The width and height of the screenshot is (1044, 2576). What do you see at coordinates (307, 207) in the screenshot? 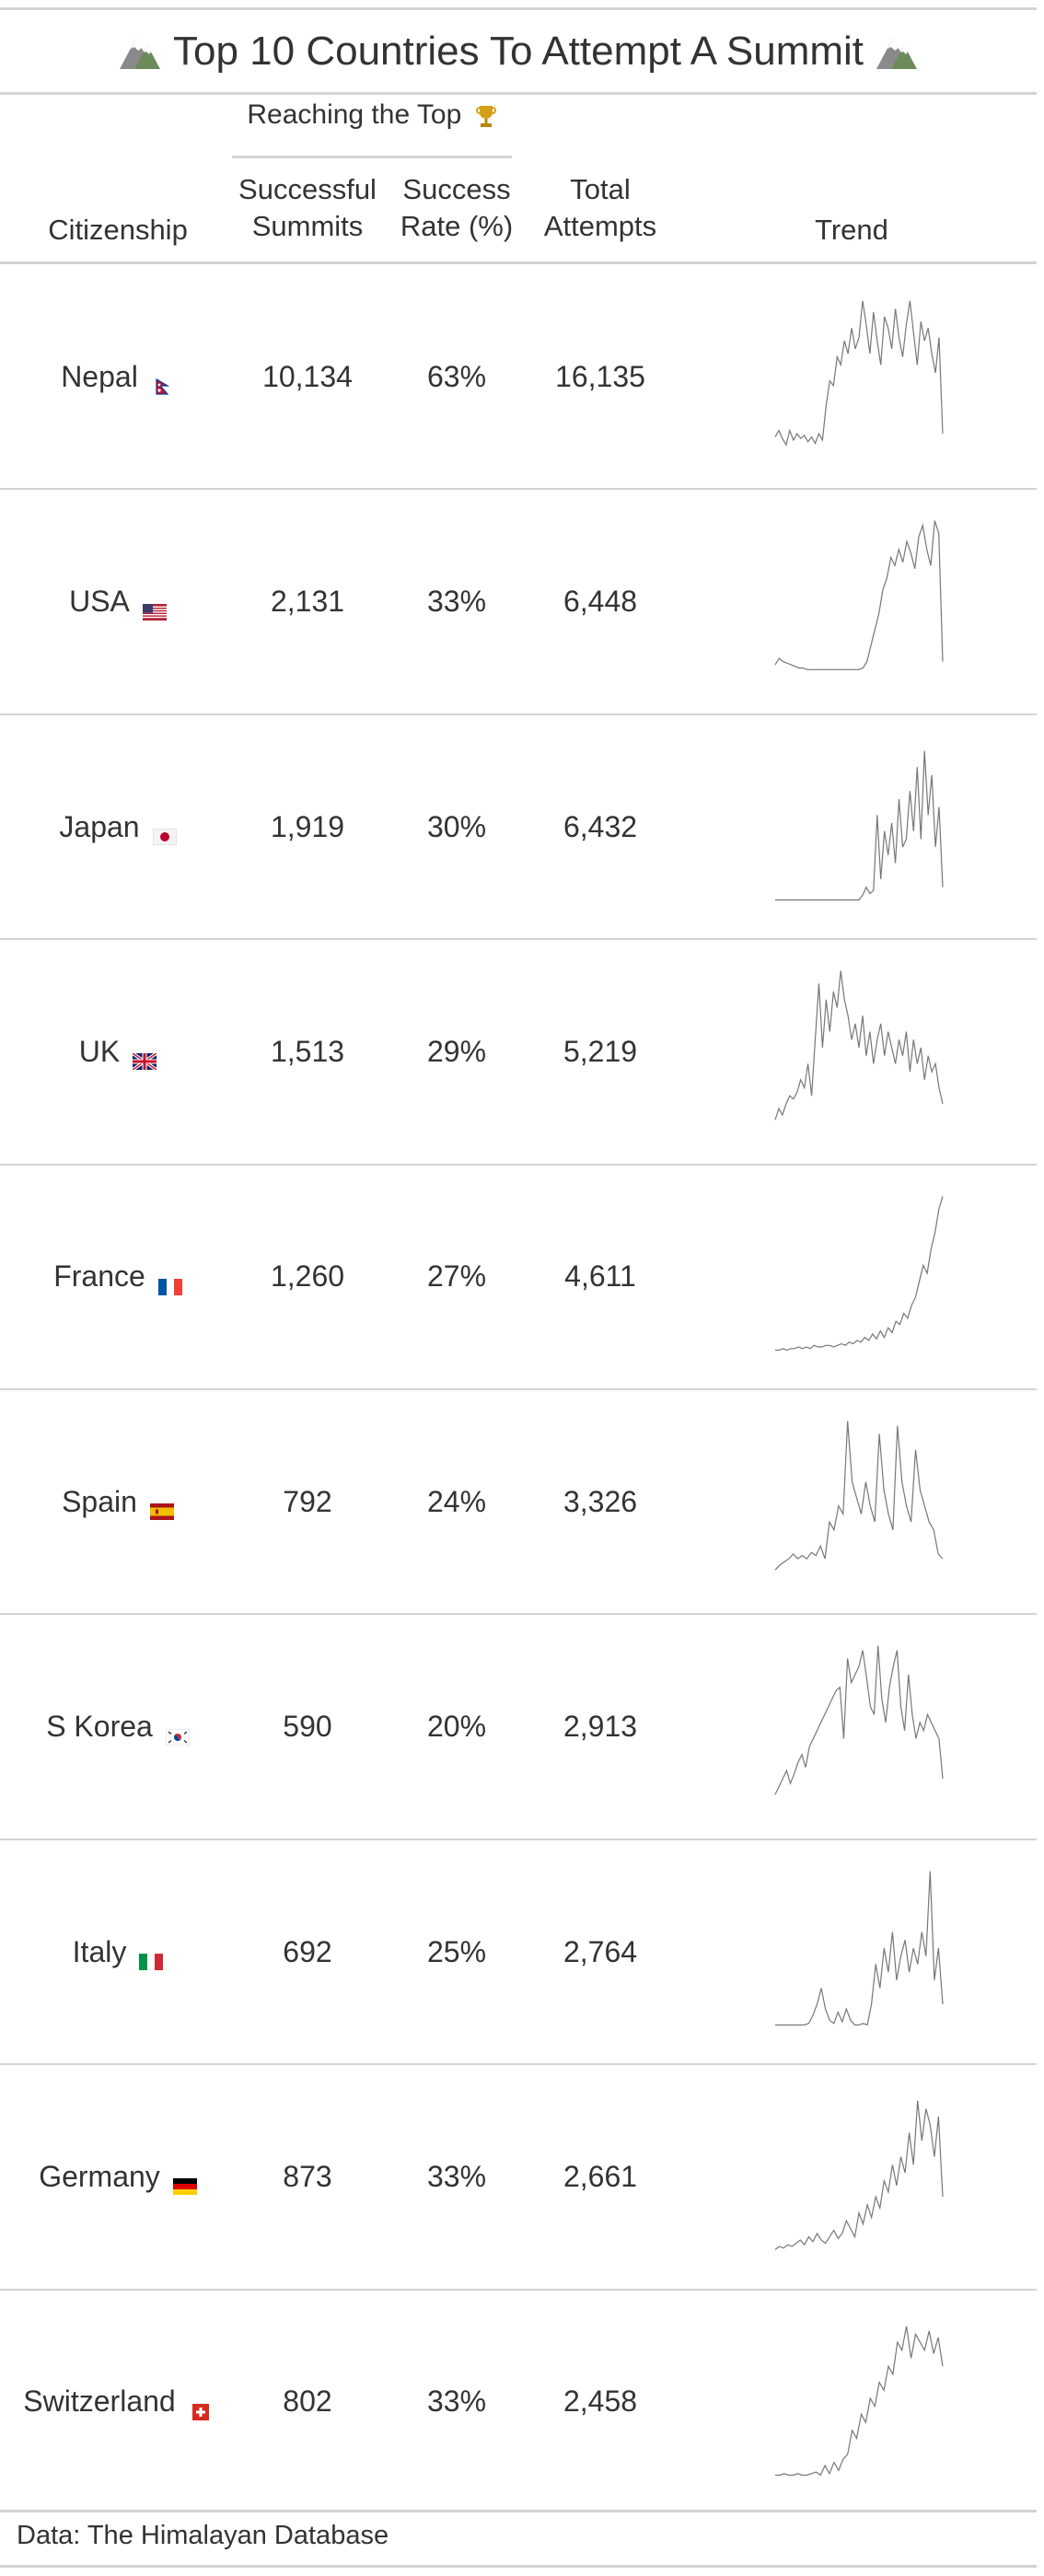
I see `header-successful-summits: Successful Summits` at bounding box center [307, 207].